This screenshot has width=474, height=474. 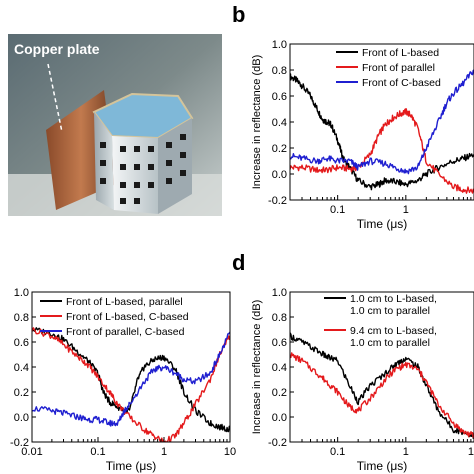 I want to click on legend-label: 1.0 cm to L-based, 1.0 cm to parallel, so click(x=393, y=305).